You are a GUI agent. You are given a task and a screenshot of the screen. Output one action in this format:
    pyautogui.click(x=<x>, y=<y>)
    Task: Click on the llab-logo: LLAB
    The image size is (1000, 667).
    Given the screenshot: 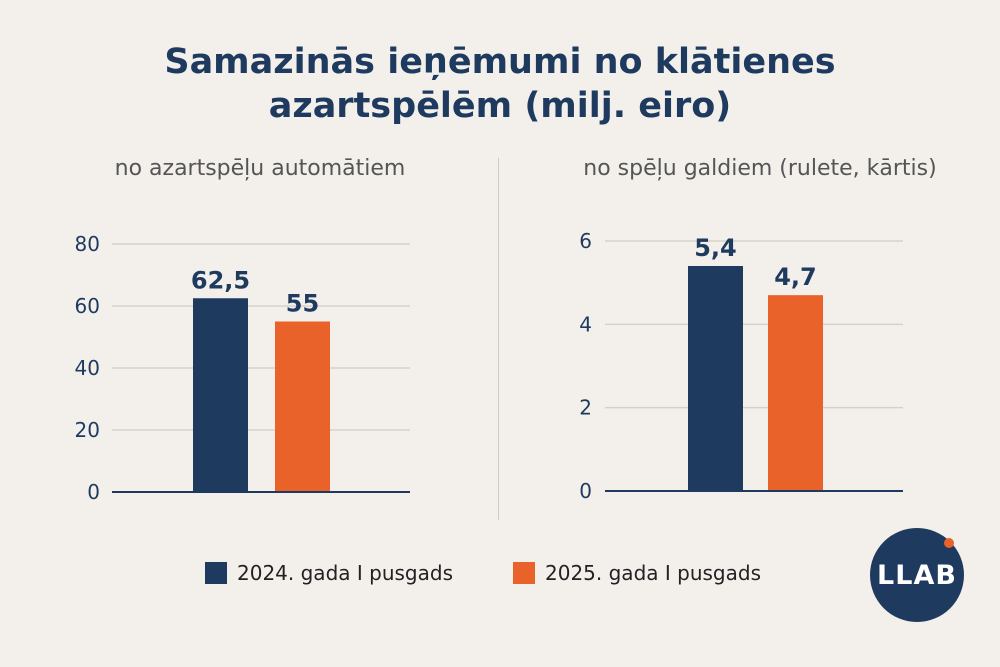 What is the action you would take?
    pyautogui.click(x=917, y=575)
    